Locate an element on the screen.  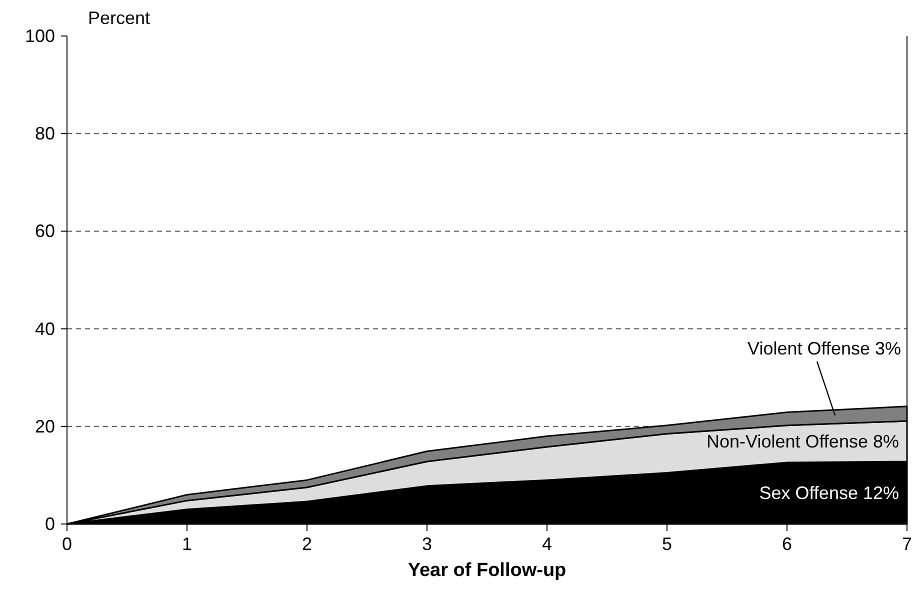
x-tick-label: 2 is located at coordinates (307, 544).